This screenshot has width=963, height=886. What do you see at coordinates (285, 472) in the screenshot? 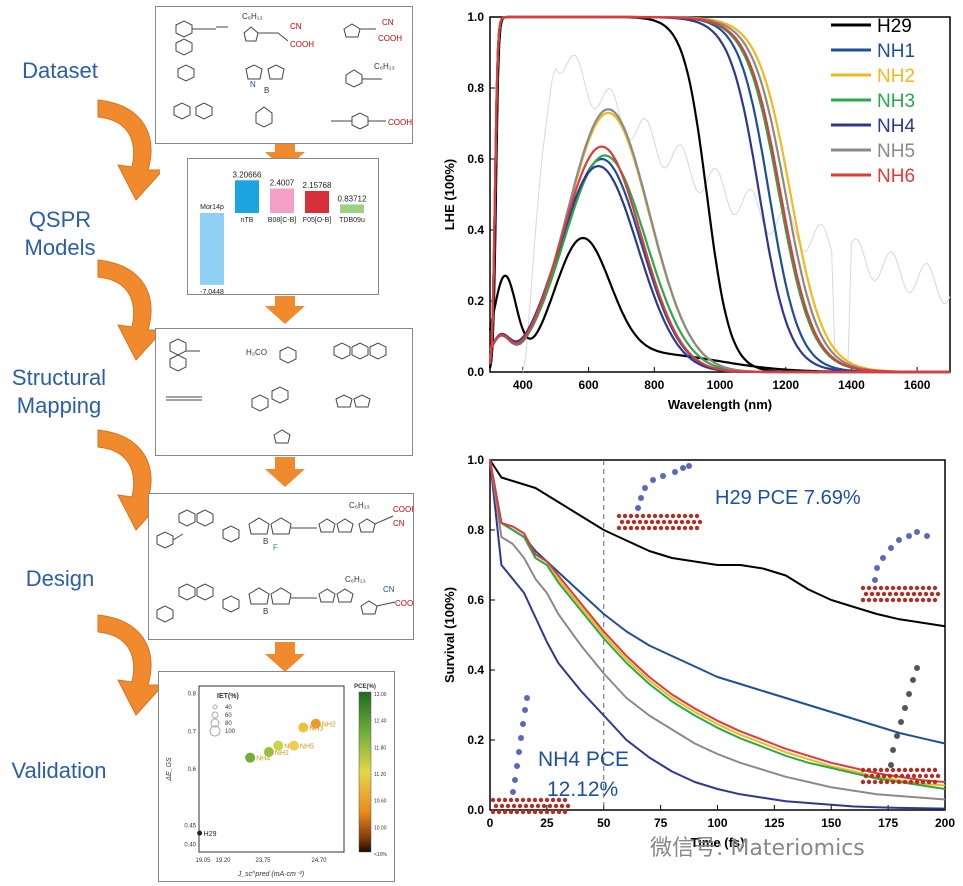
I see `down-arrow-icon` at bounding box center [285, 472].